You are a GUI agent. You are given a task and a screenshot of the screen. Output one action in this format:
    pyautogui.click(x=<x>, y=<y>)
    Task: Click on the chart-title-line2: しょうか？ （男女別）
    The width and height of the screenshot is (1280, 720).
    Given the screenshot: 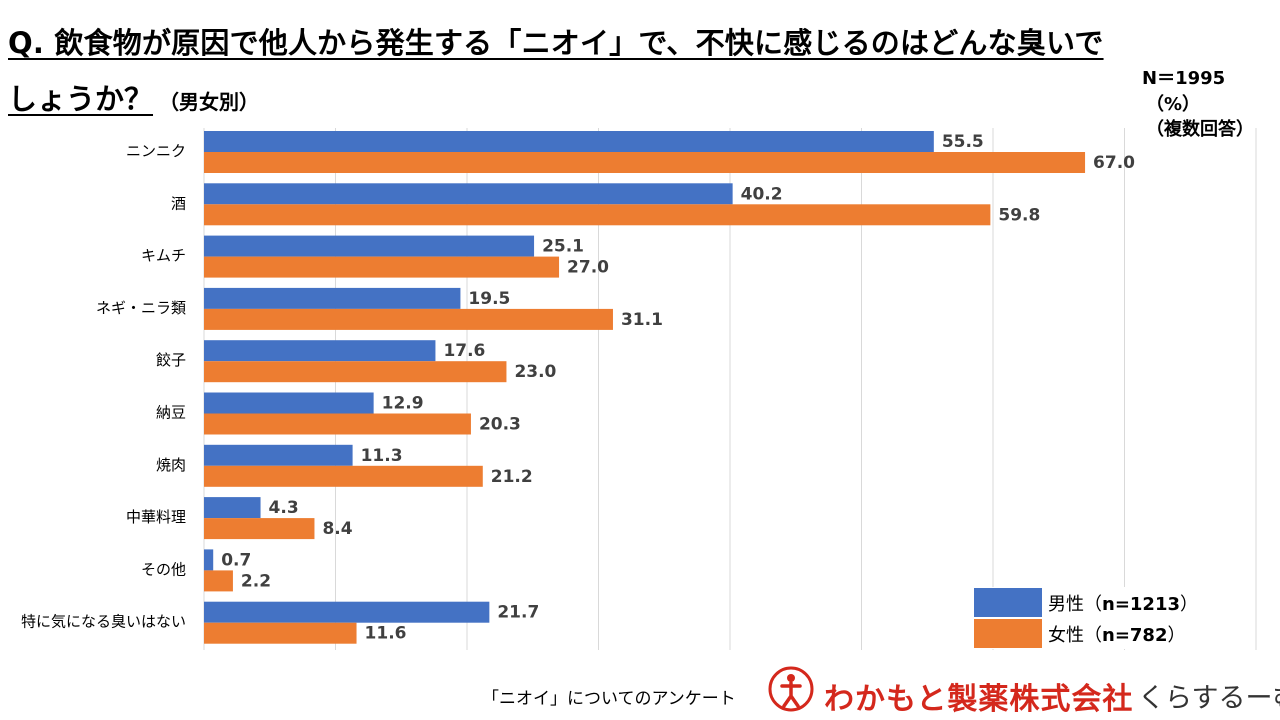 What is the action you would take?
    pyautogui.click(x=133, y=97)
    